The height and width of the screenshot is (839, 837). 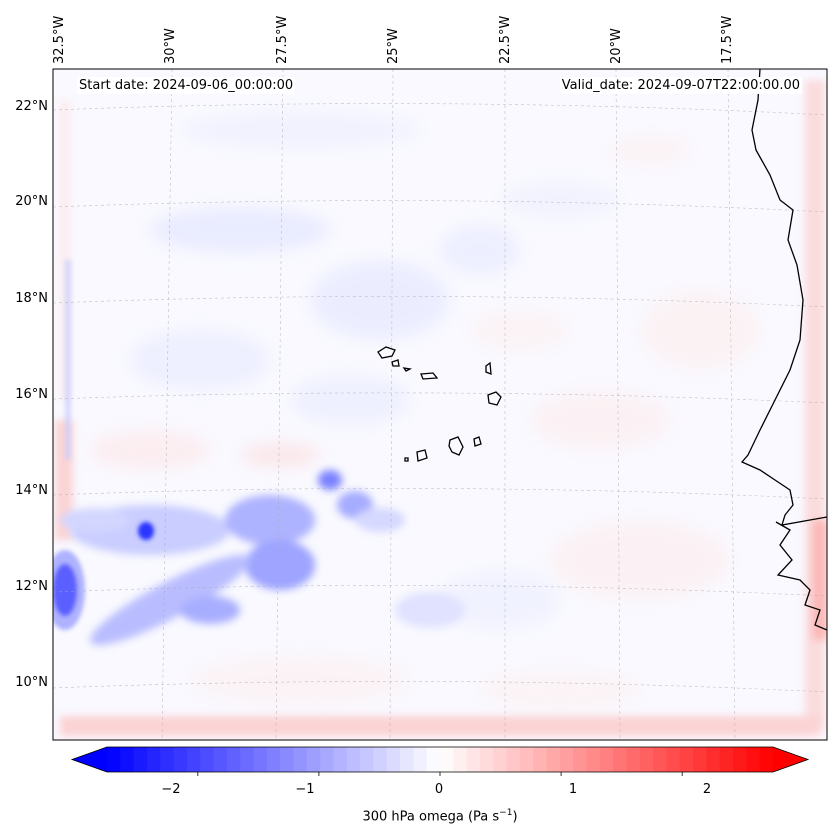 I want to click on colorbar-tick-label: 0, so click(x=439, y=789).